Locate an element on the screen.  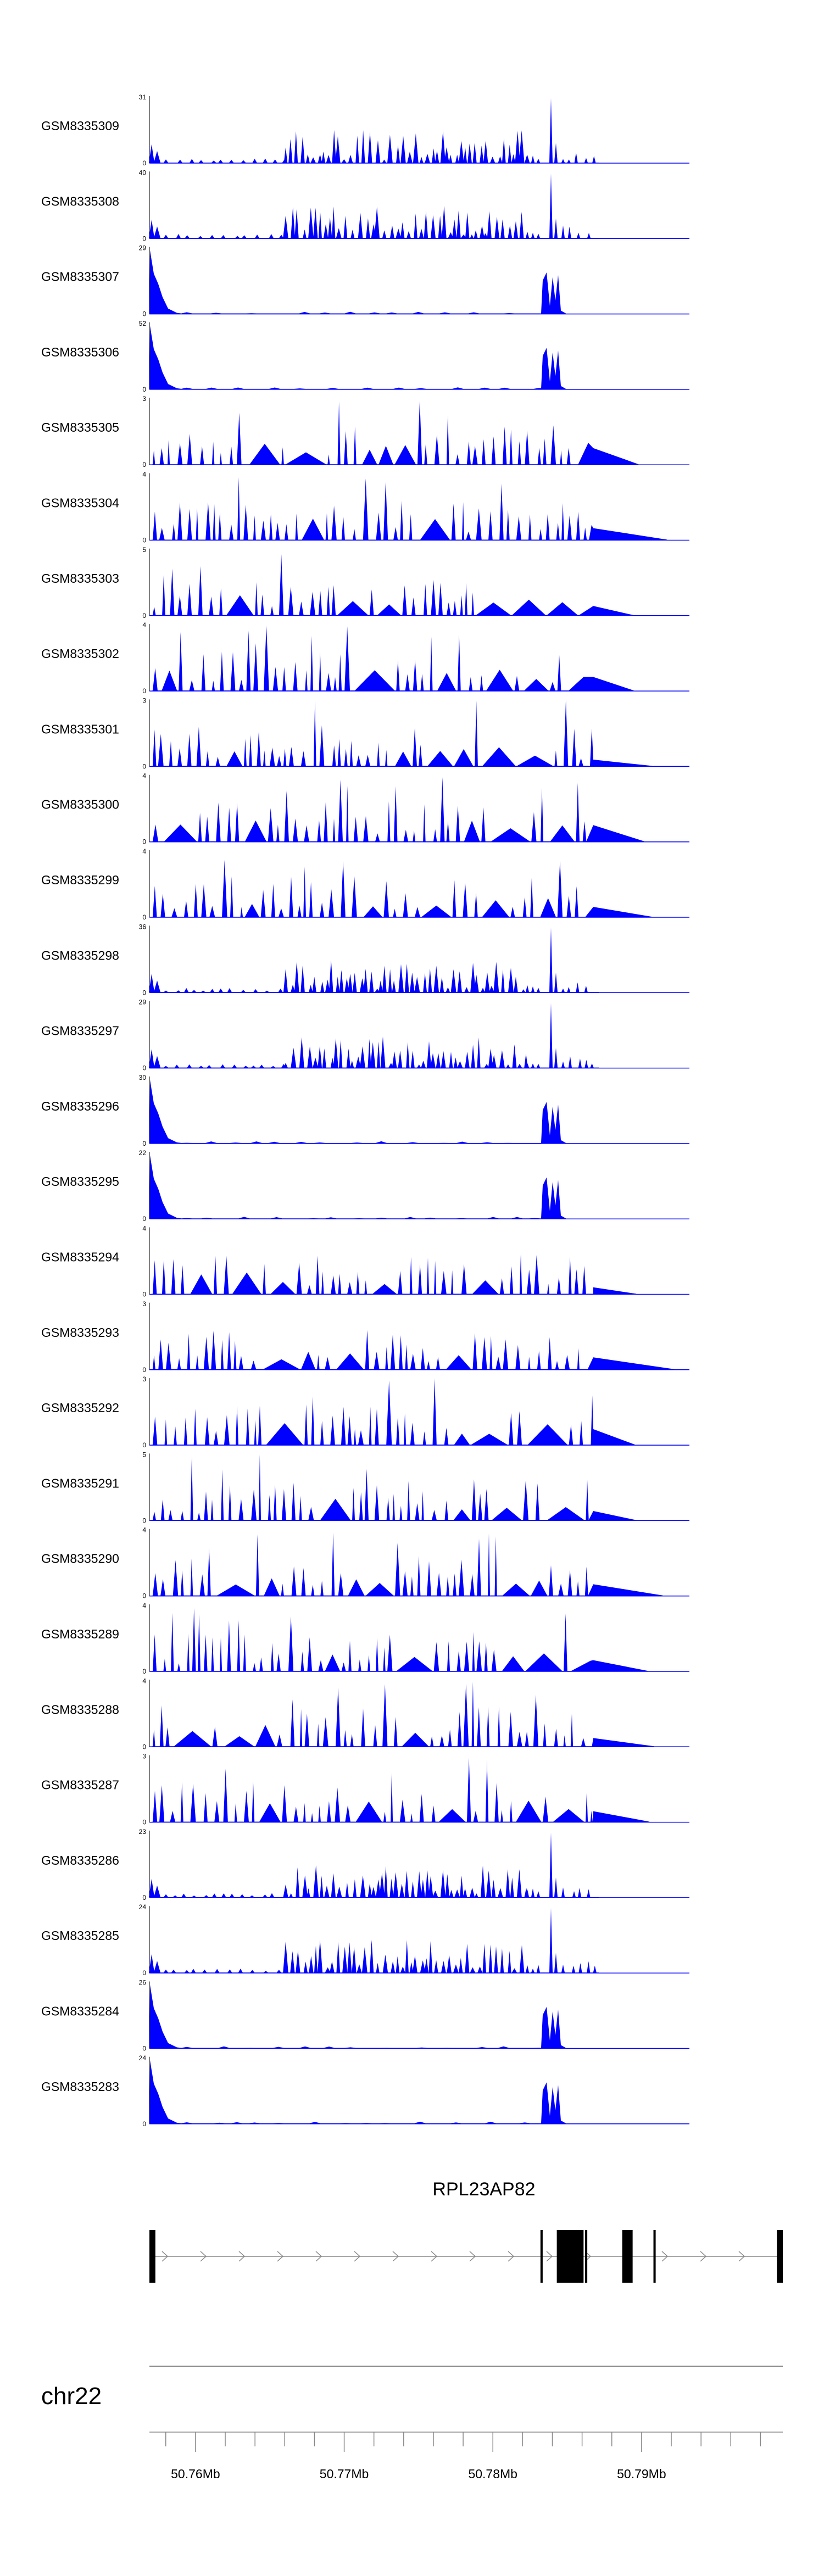
y-max-label: 30 is located at coordinates (143, 1077).